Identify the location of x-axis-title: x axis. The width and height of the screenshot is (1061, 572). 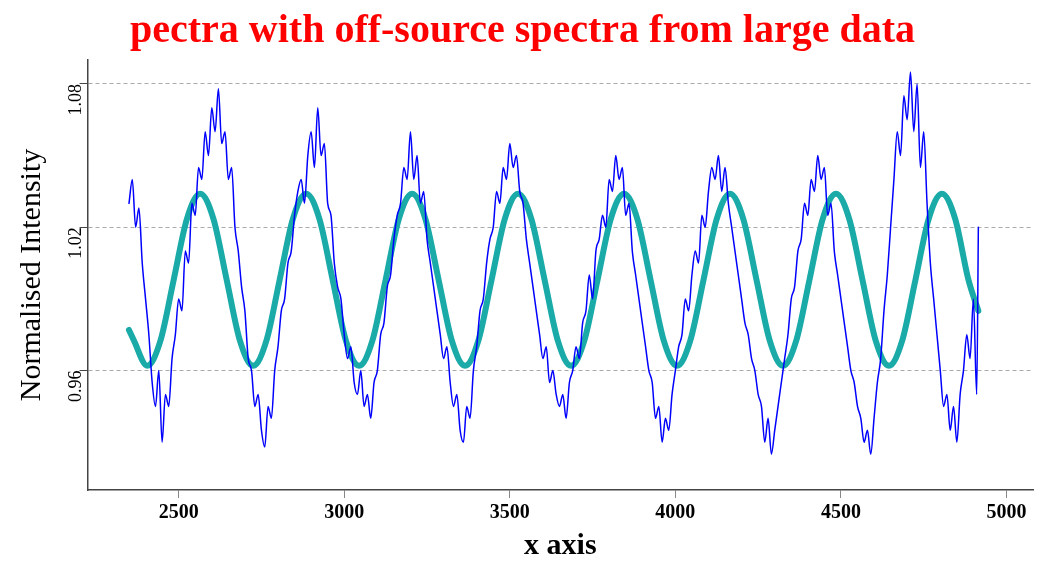
(560, 543).